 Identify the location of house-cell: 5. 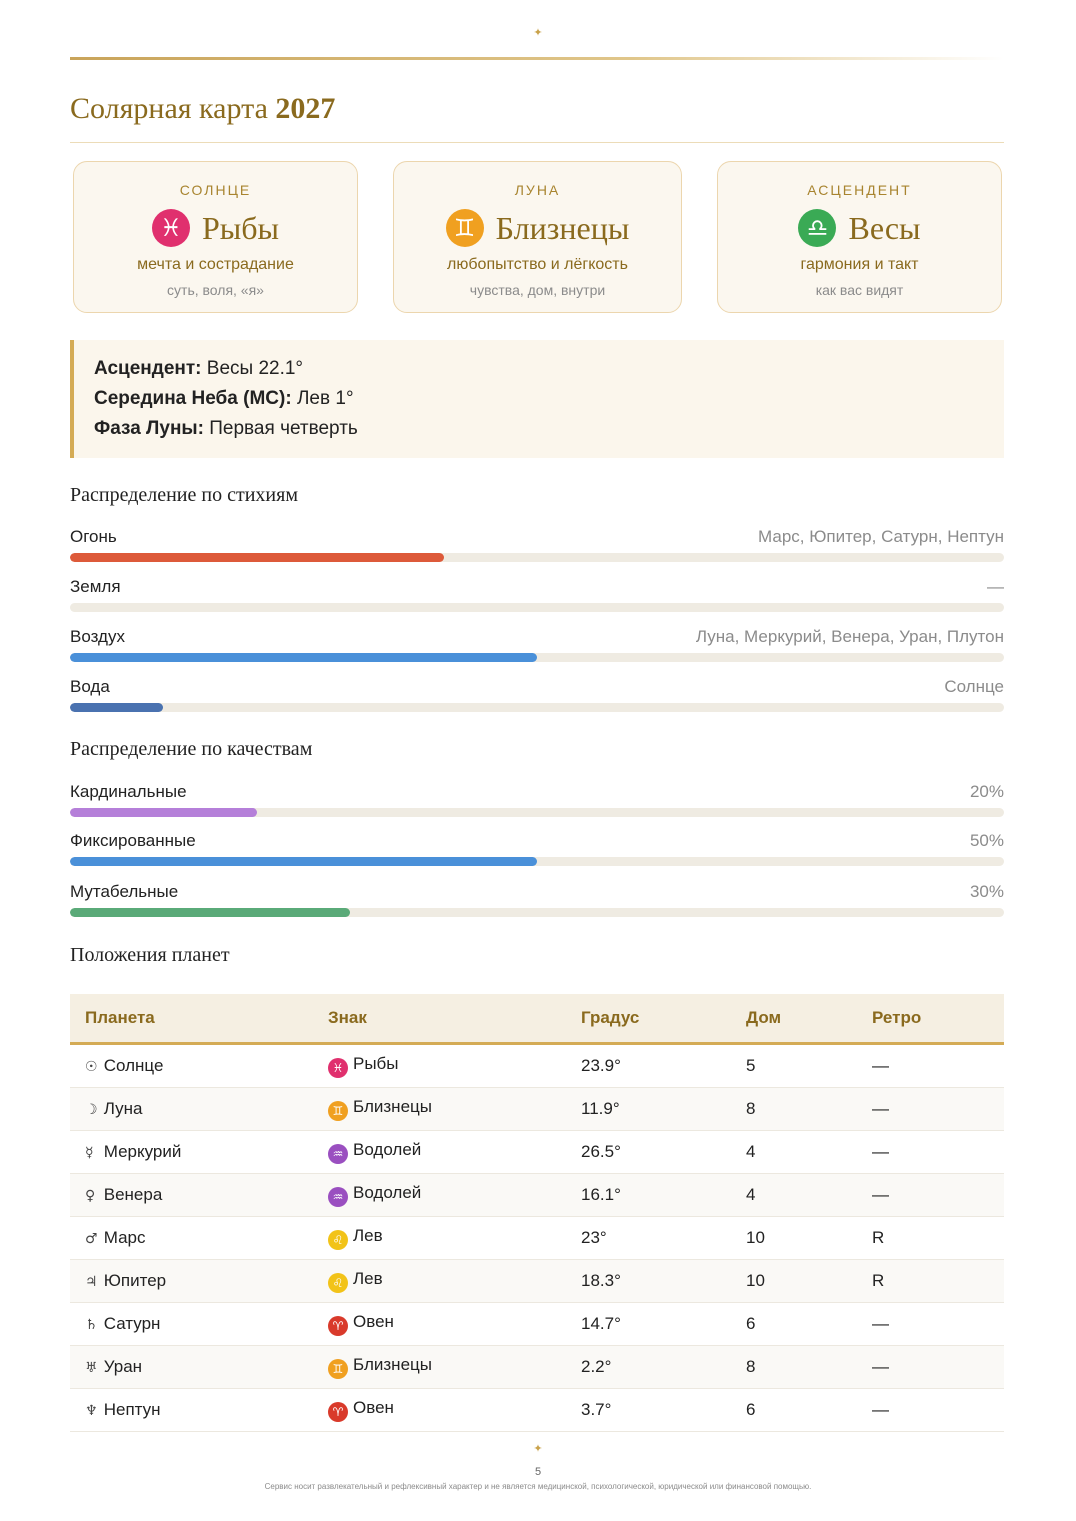
(794, 1065).